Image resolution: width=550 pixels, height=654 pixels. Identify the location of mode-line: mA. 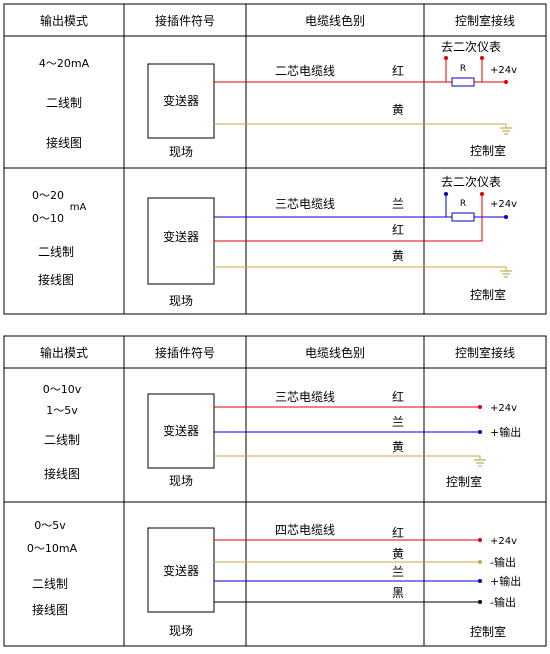
(78, 207).